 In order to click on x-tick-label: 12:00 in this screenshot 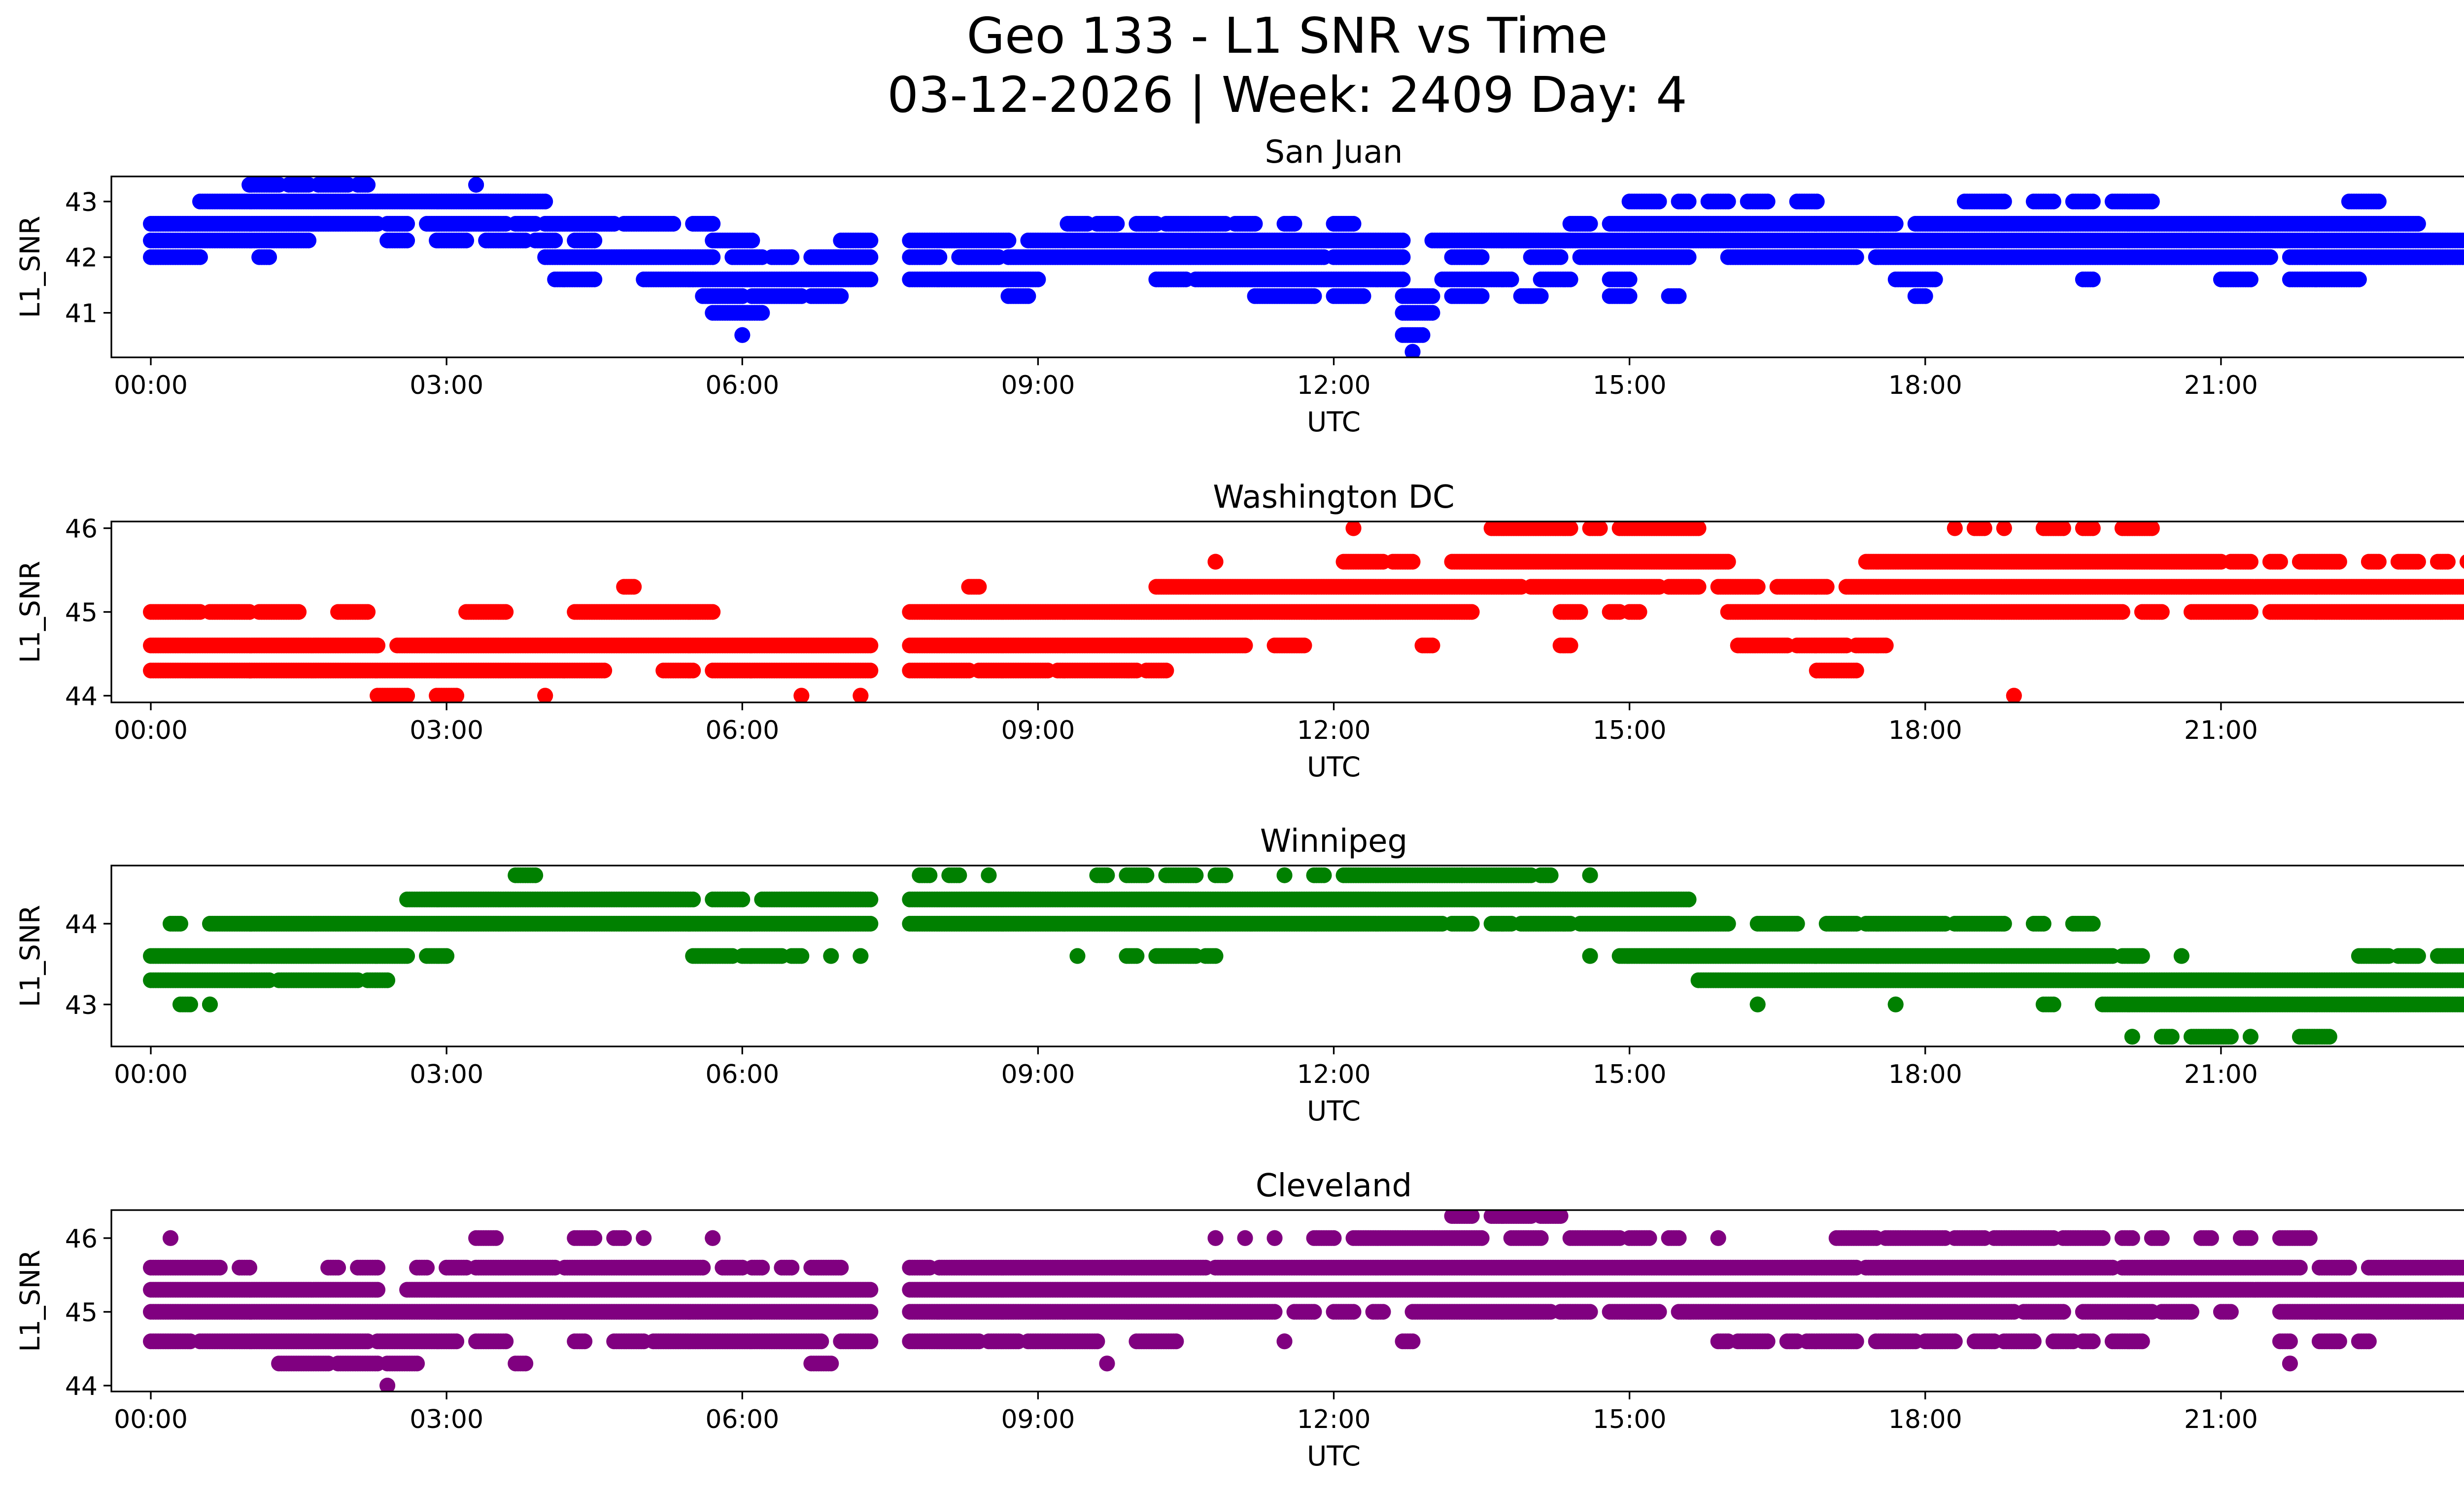, I will do `click(1334, 385)`.